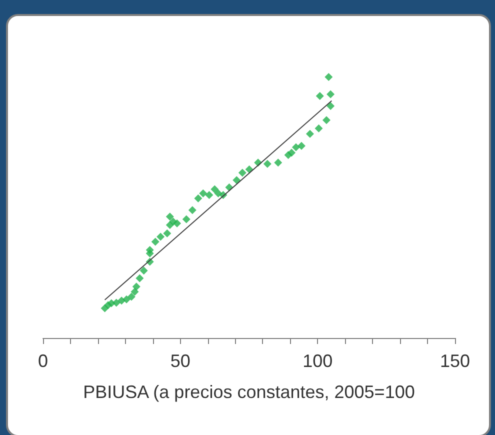 Image resolution: width=495 pixels, height=435 pixels. I want to click on x-tick-label: 50, so click(180, 361).